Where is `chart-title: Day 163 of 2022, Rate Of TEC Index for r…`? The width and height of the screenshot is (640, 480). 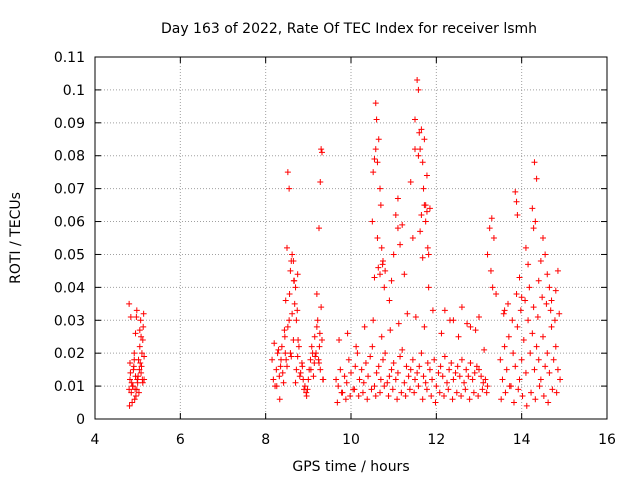 chart-title: Day 163 of 2022, Rate Of TEC Index for r… is located at coordinates (349, 29).